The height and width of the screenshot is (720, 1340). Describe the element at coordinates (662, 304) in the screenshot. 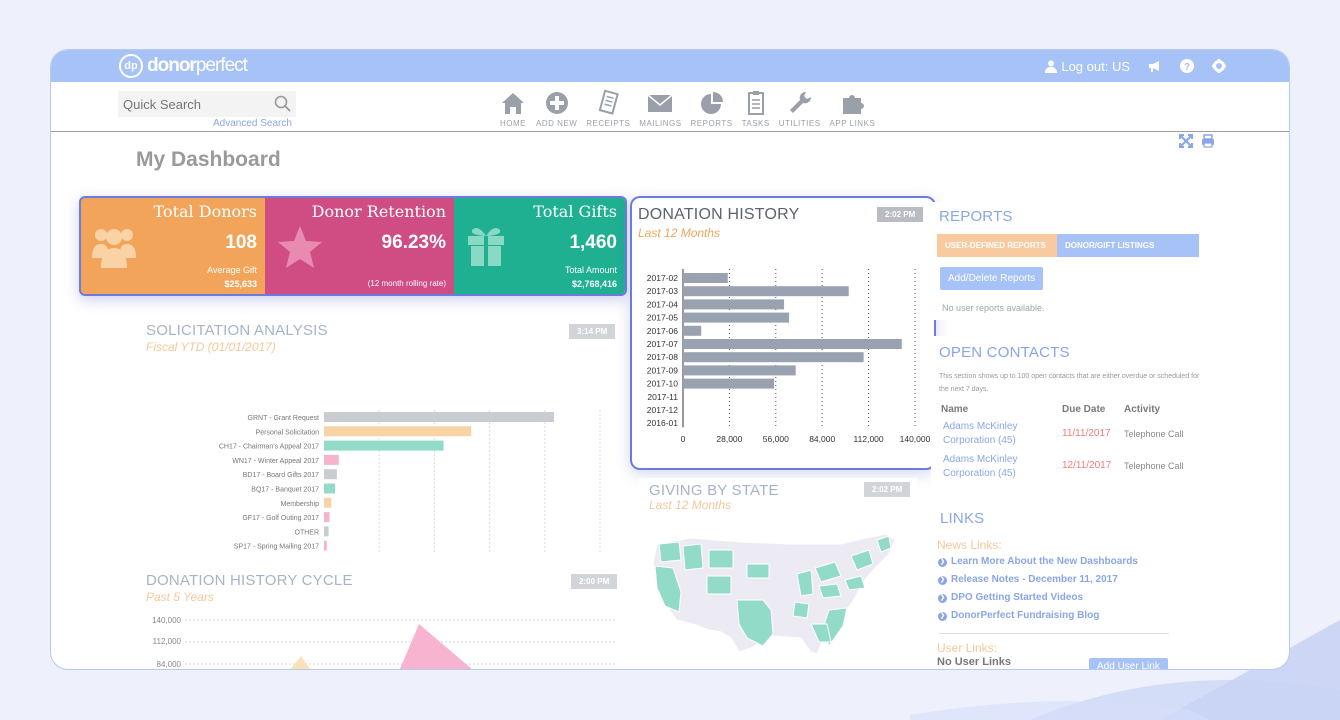

I see `history-category-label: 2017-04` at that location.